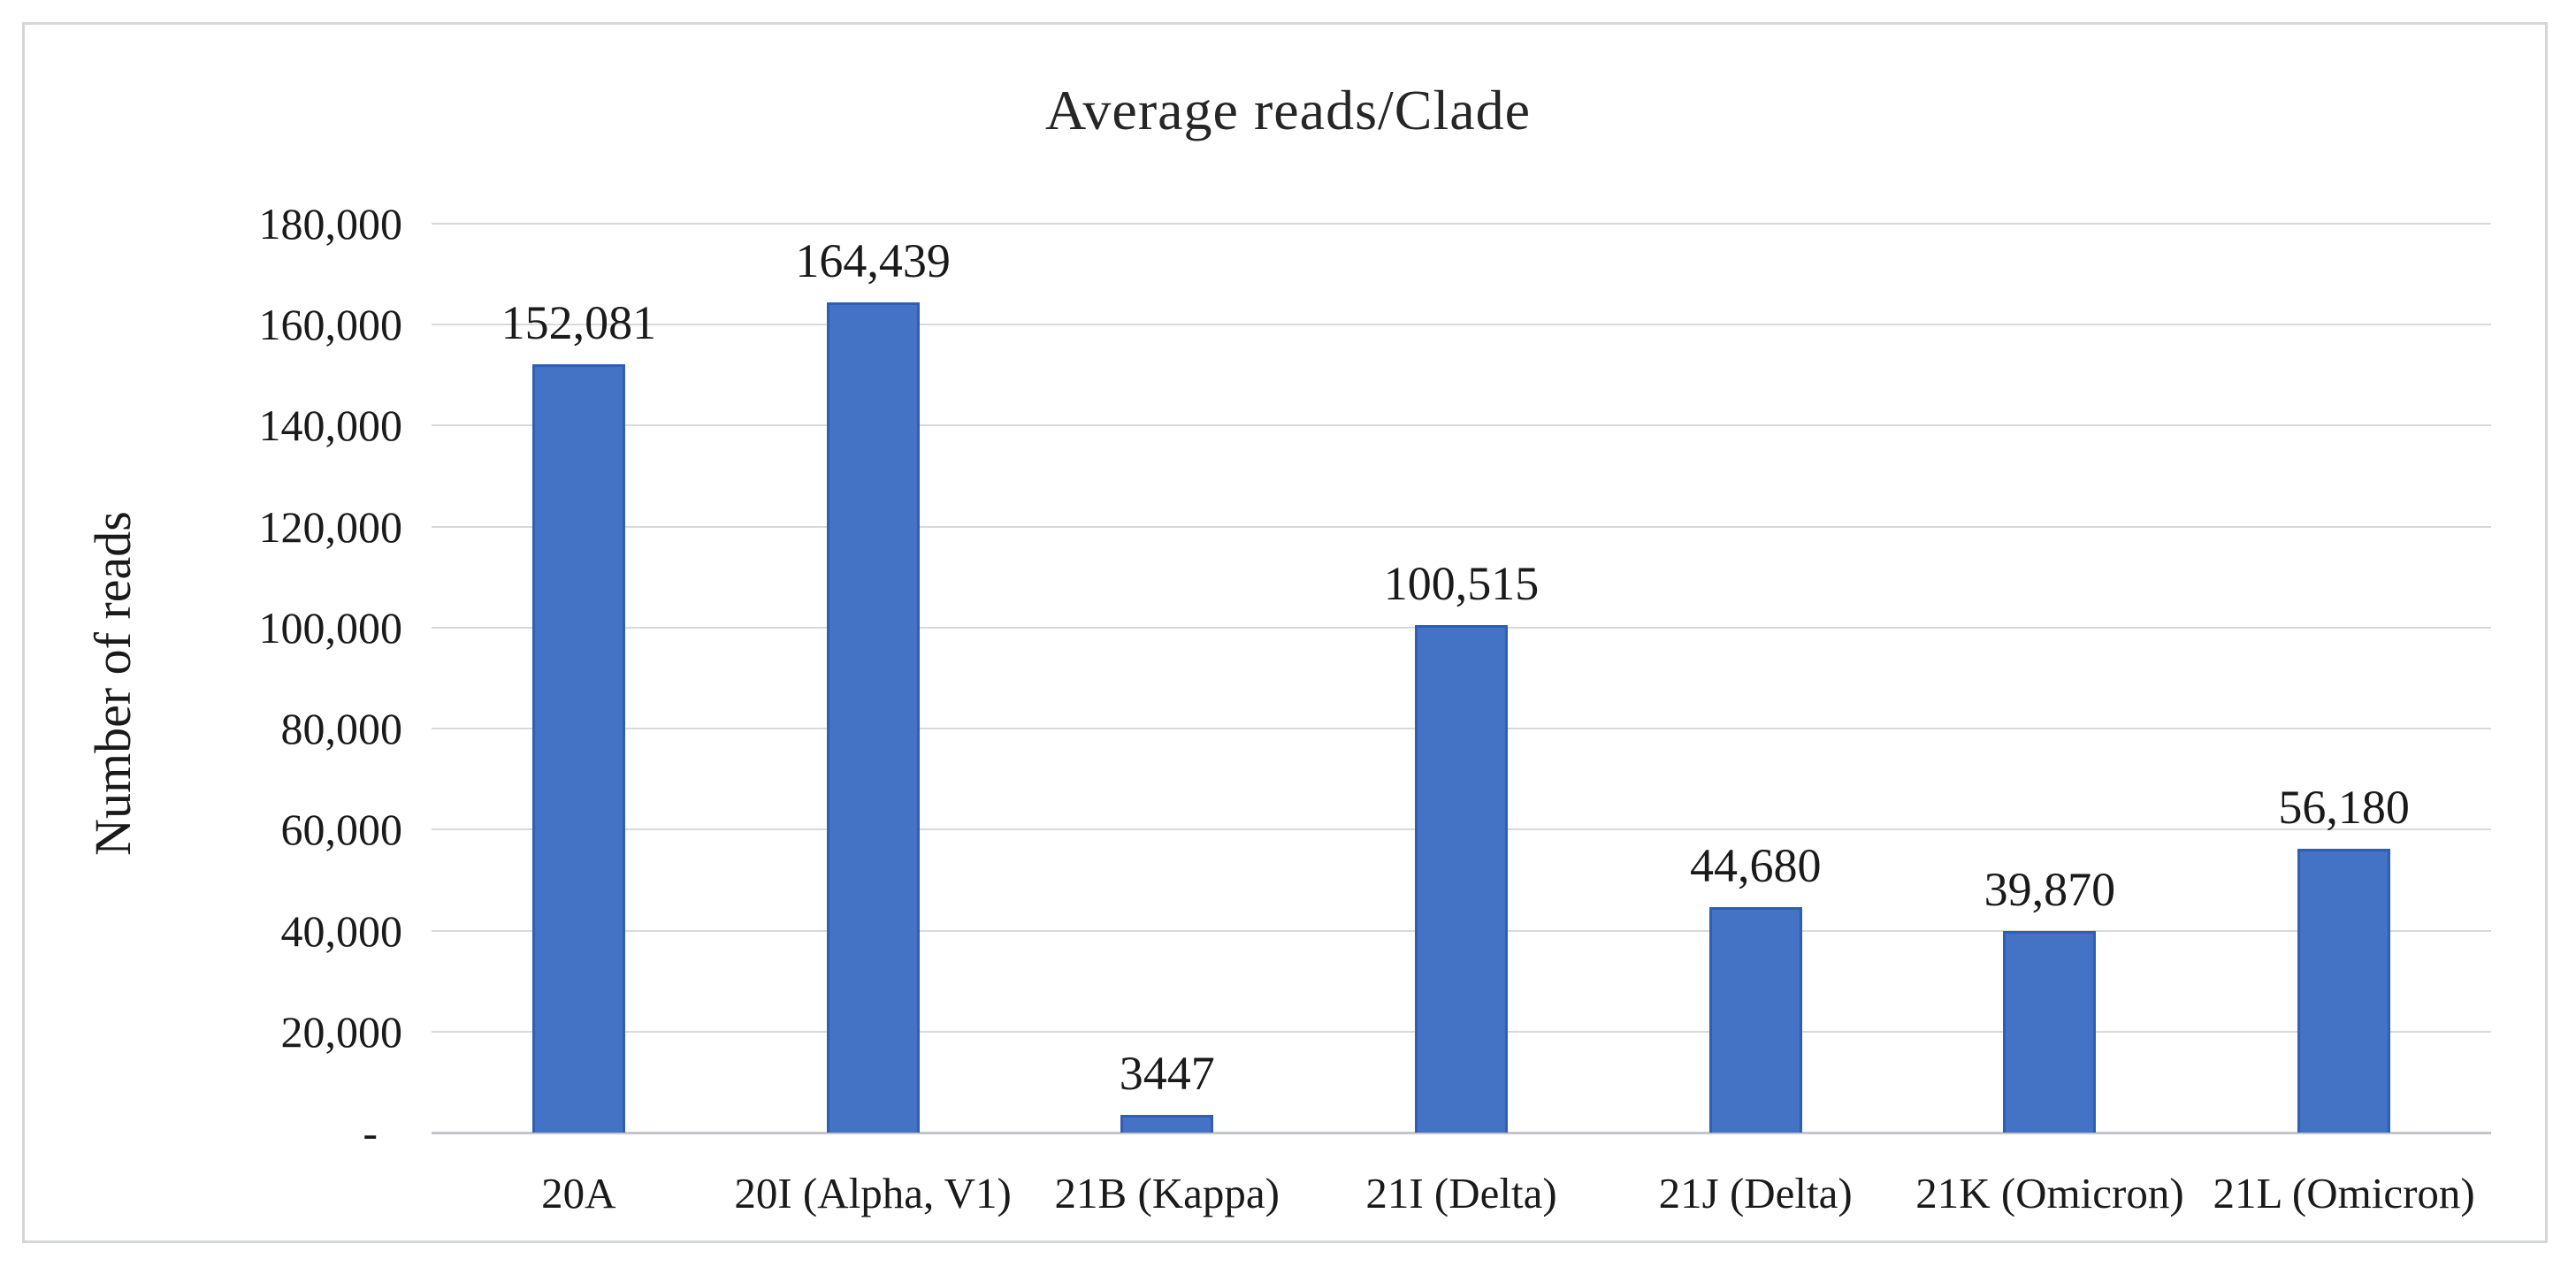  I want to click on y-tick-label: 20,000, so click(342, 1031).